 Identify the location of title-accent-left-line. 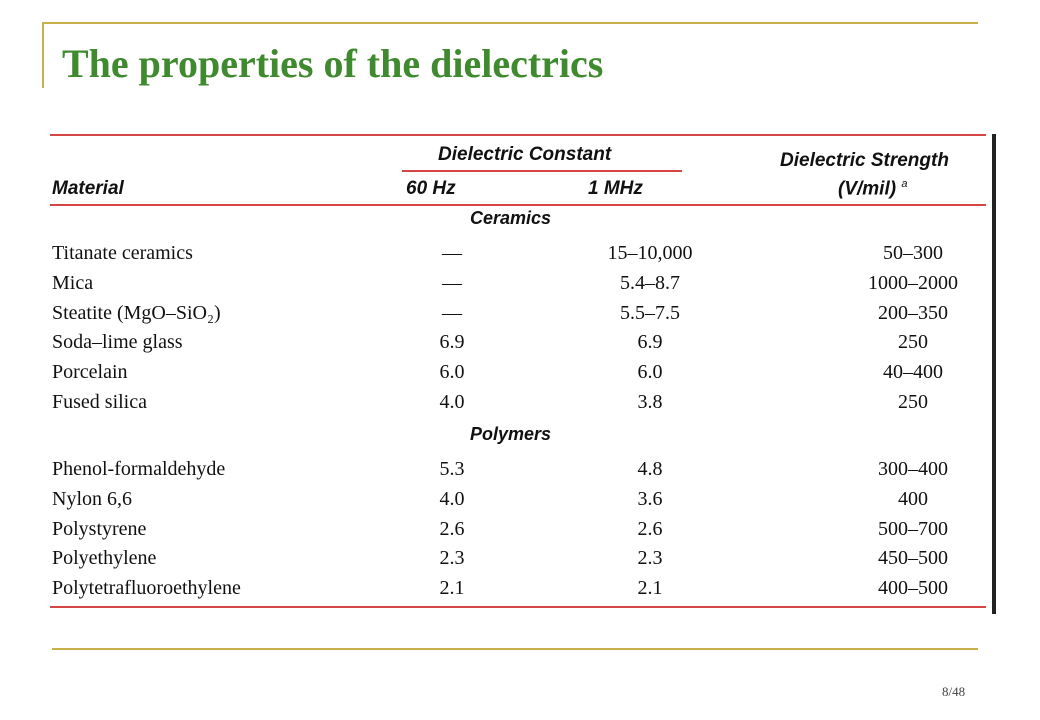
(43, 55).